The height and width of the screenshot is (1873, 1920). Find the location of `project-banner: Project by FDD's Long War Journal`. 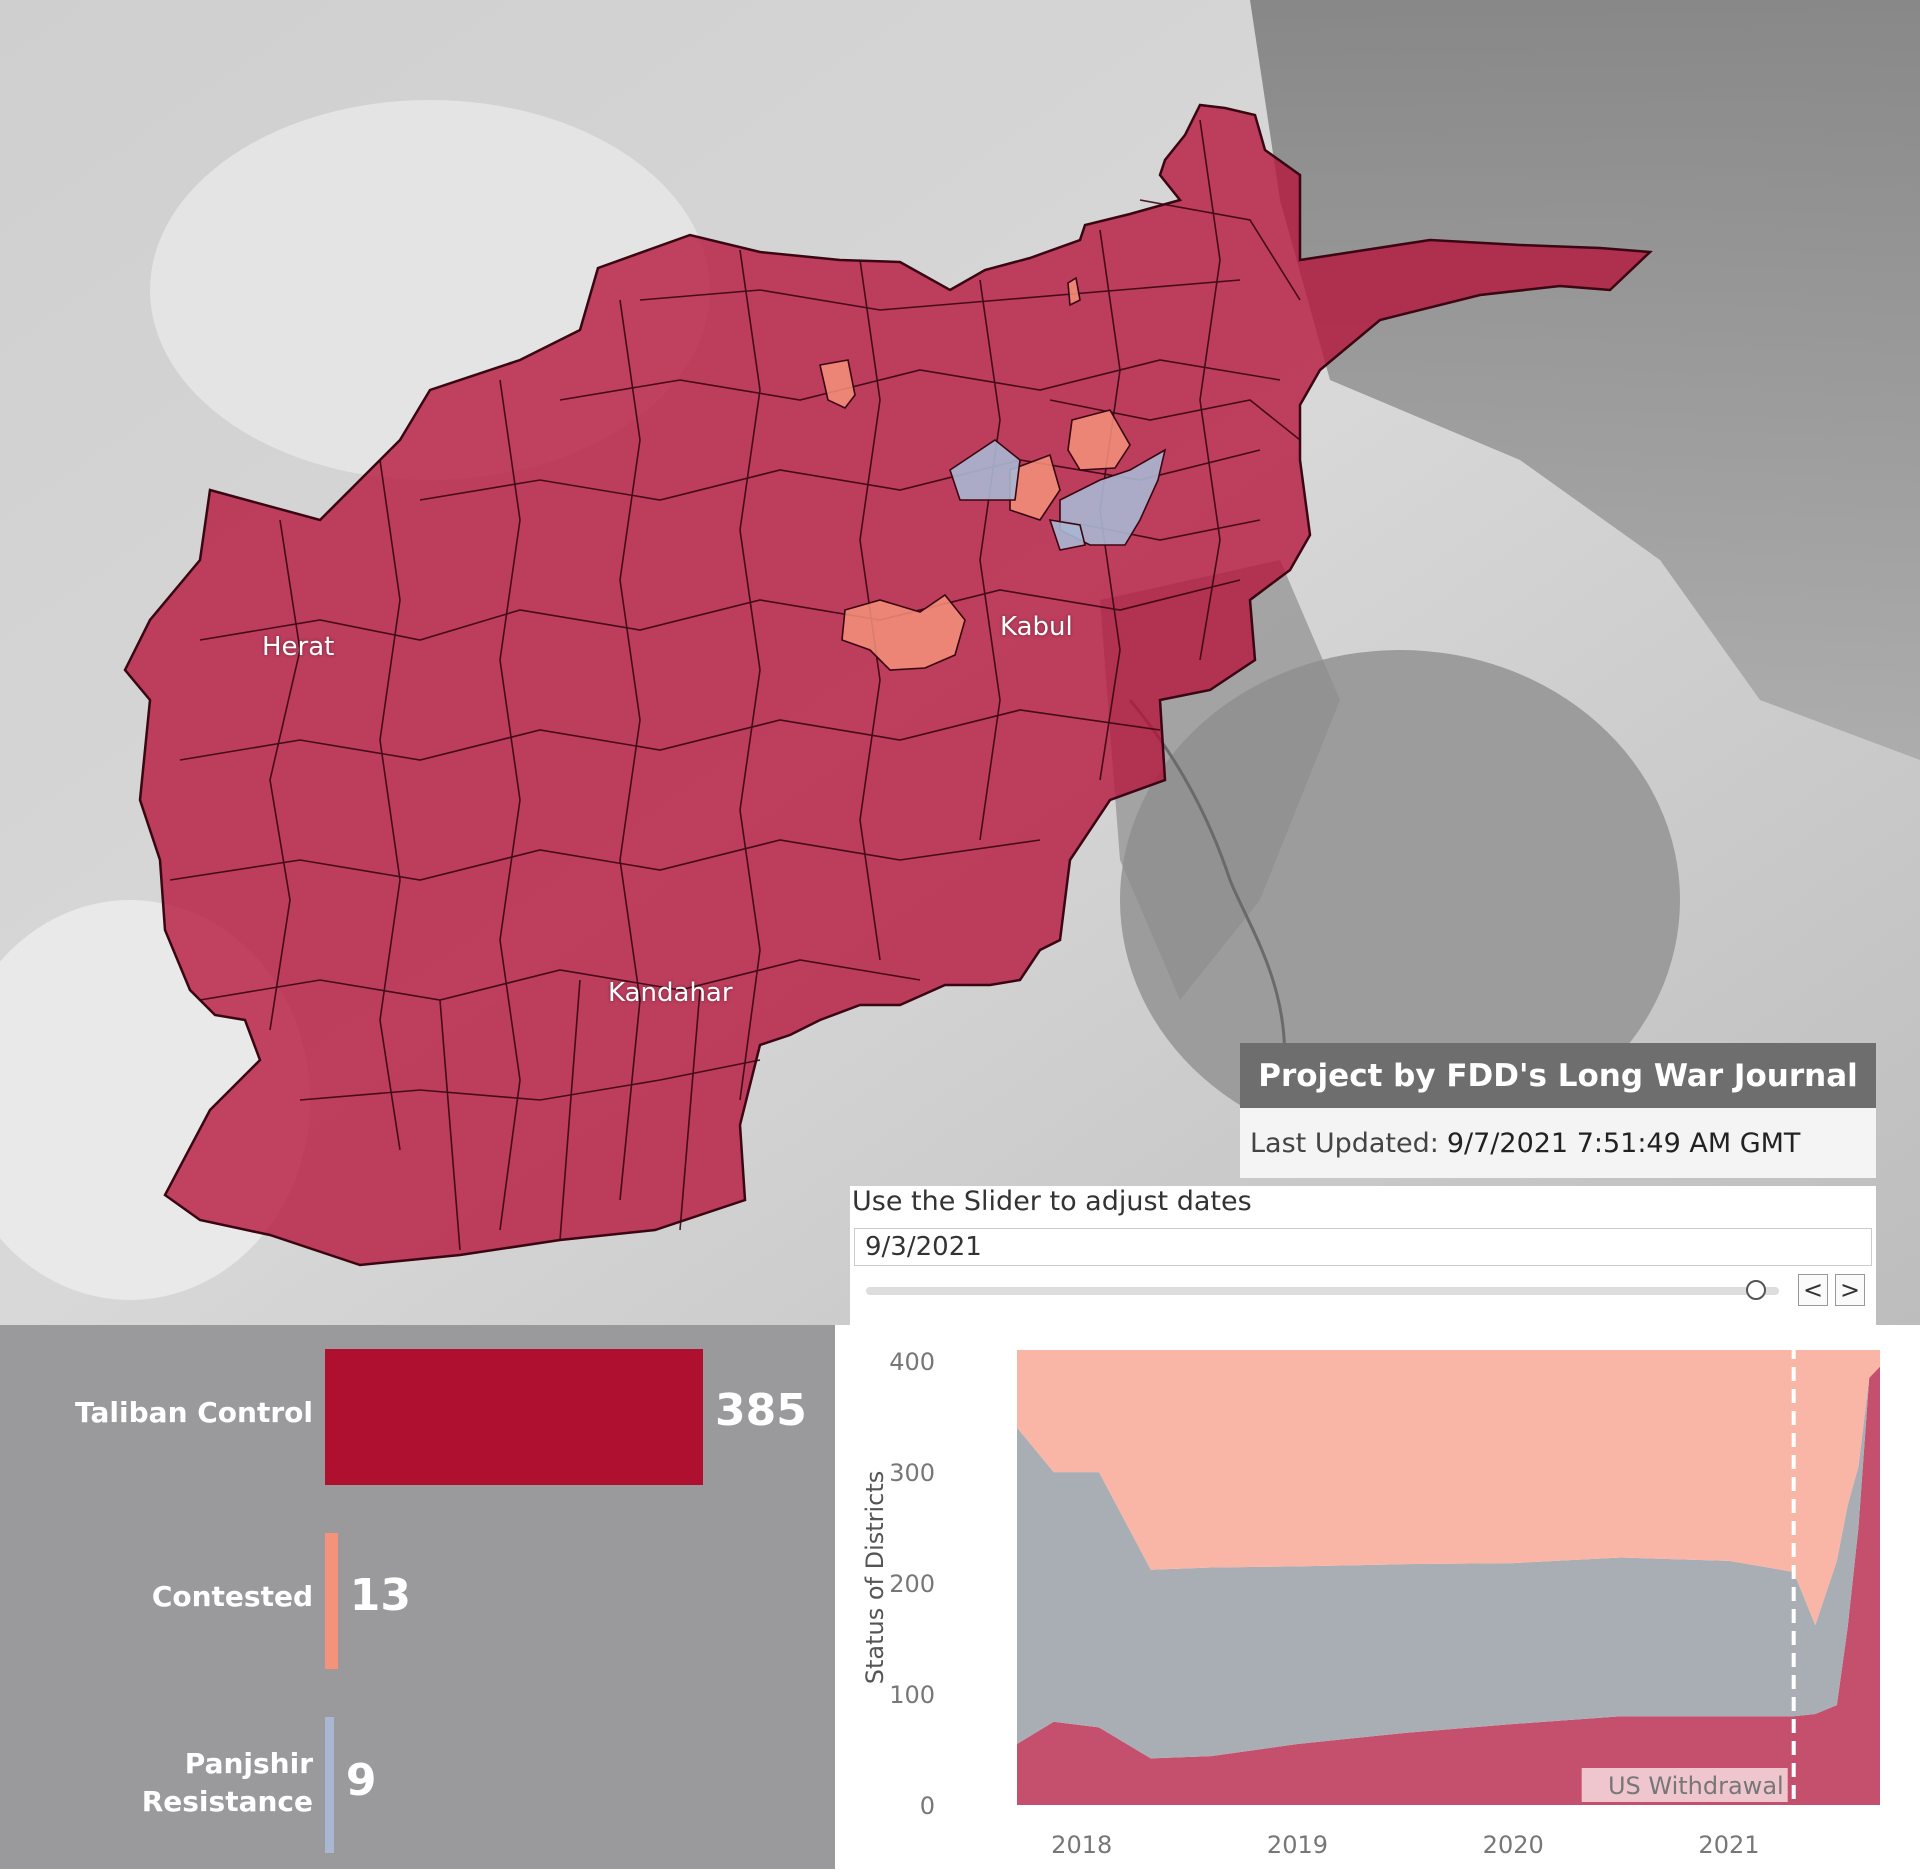

project-banner: Project by FDD's Long War Journal is located at coordinates (1558, 1075).